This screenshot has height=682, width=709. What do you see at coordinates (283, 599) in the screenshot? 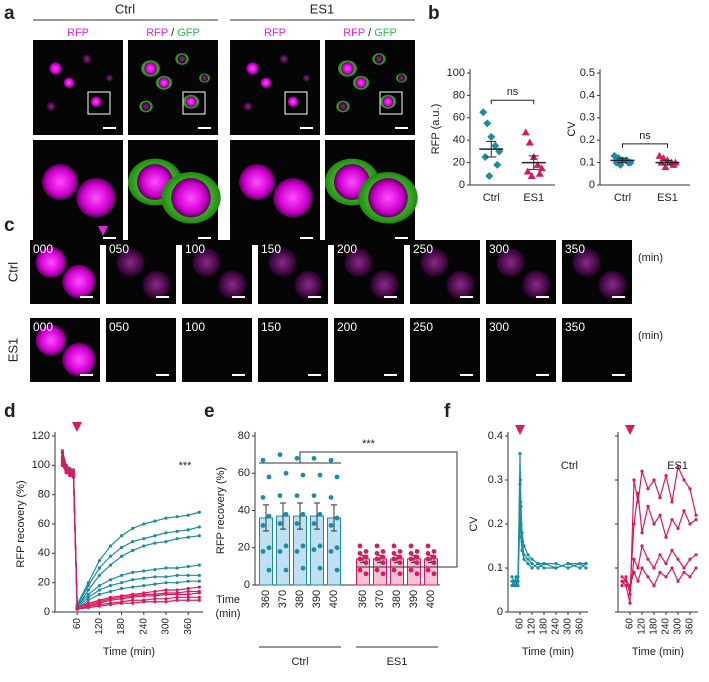
I see `x-tick-label: 370` at bounding box center [283, 599].